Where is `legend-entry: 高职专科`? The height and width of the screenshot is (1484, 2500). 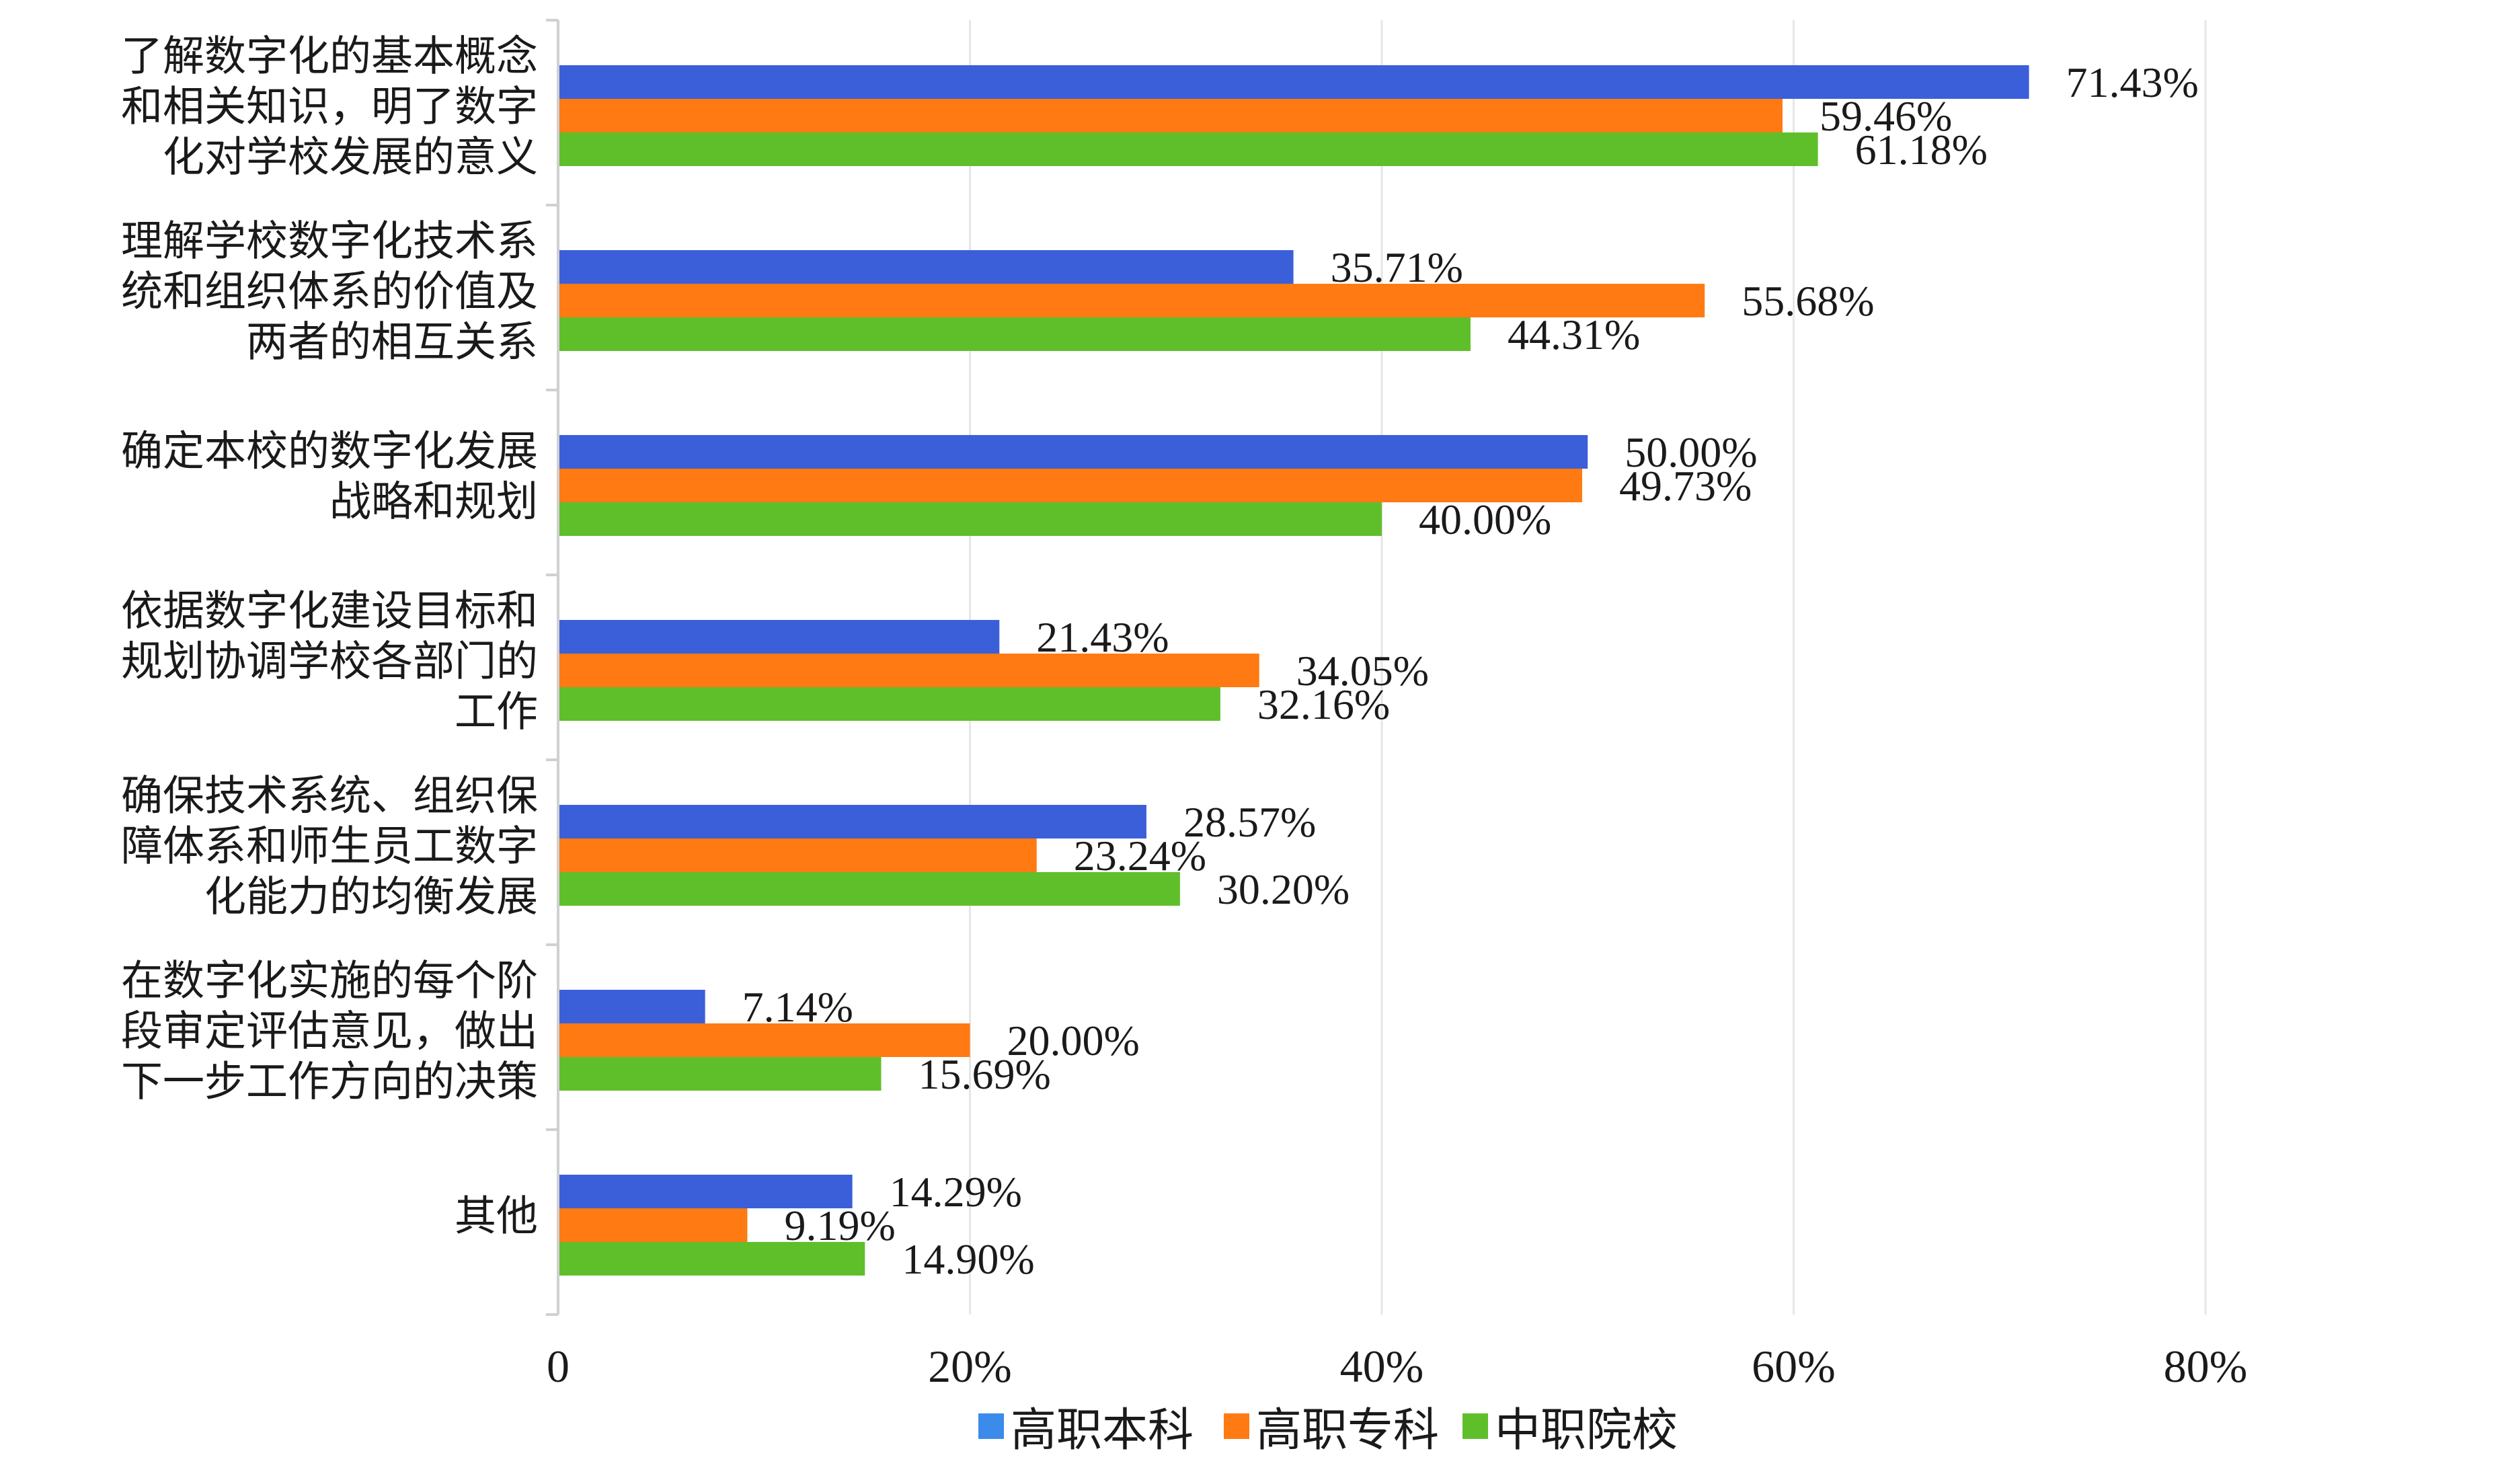 legend-entry: 高职专科 is located at coordinates (1347, 1430).